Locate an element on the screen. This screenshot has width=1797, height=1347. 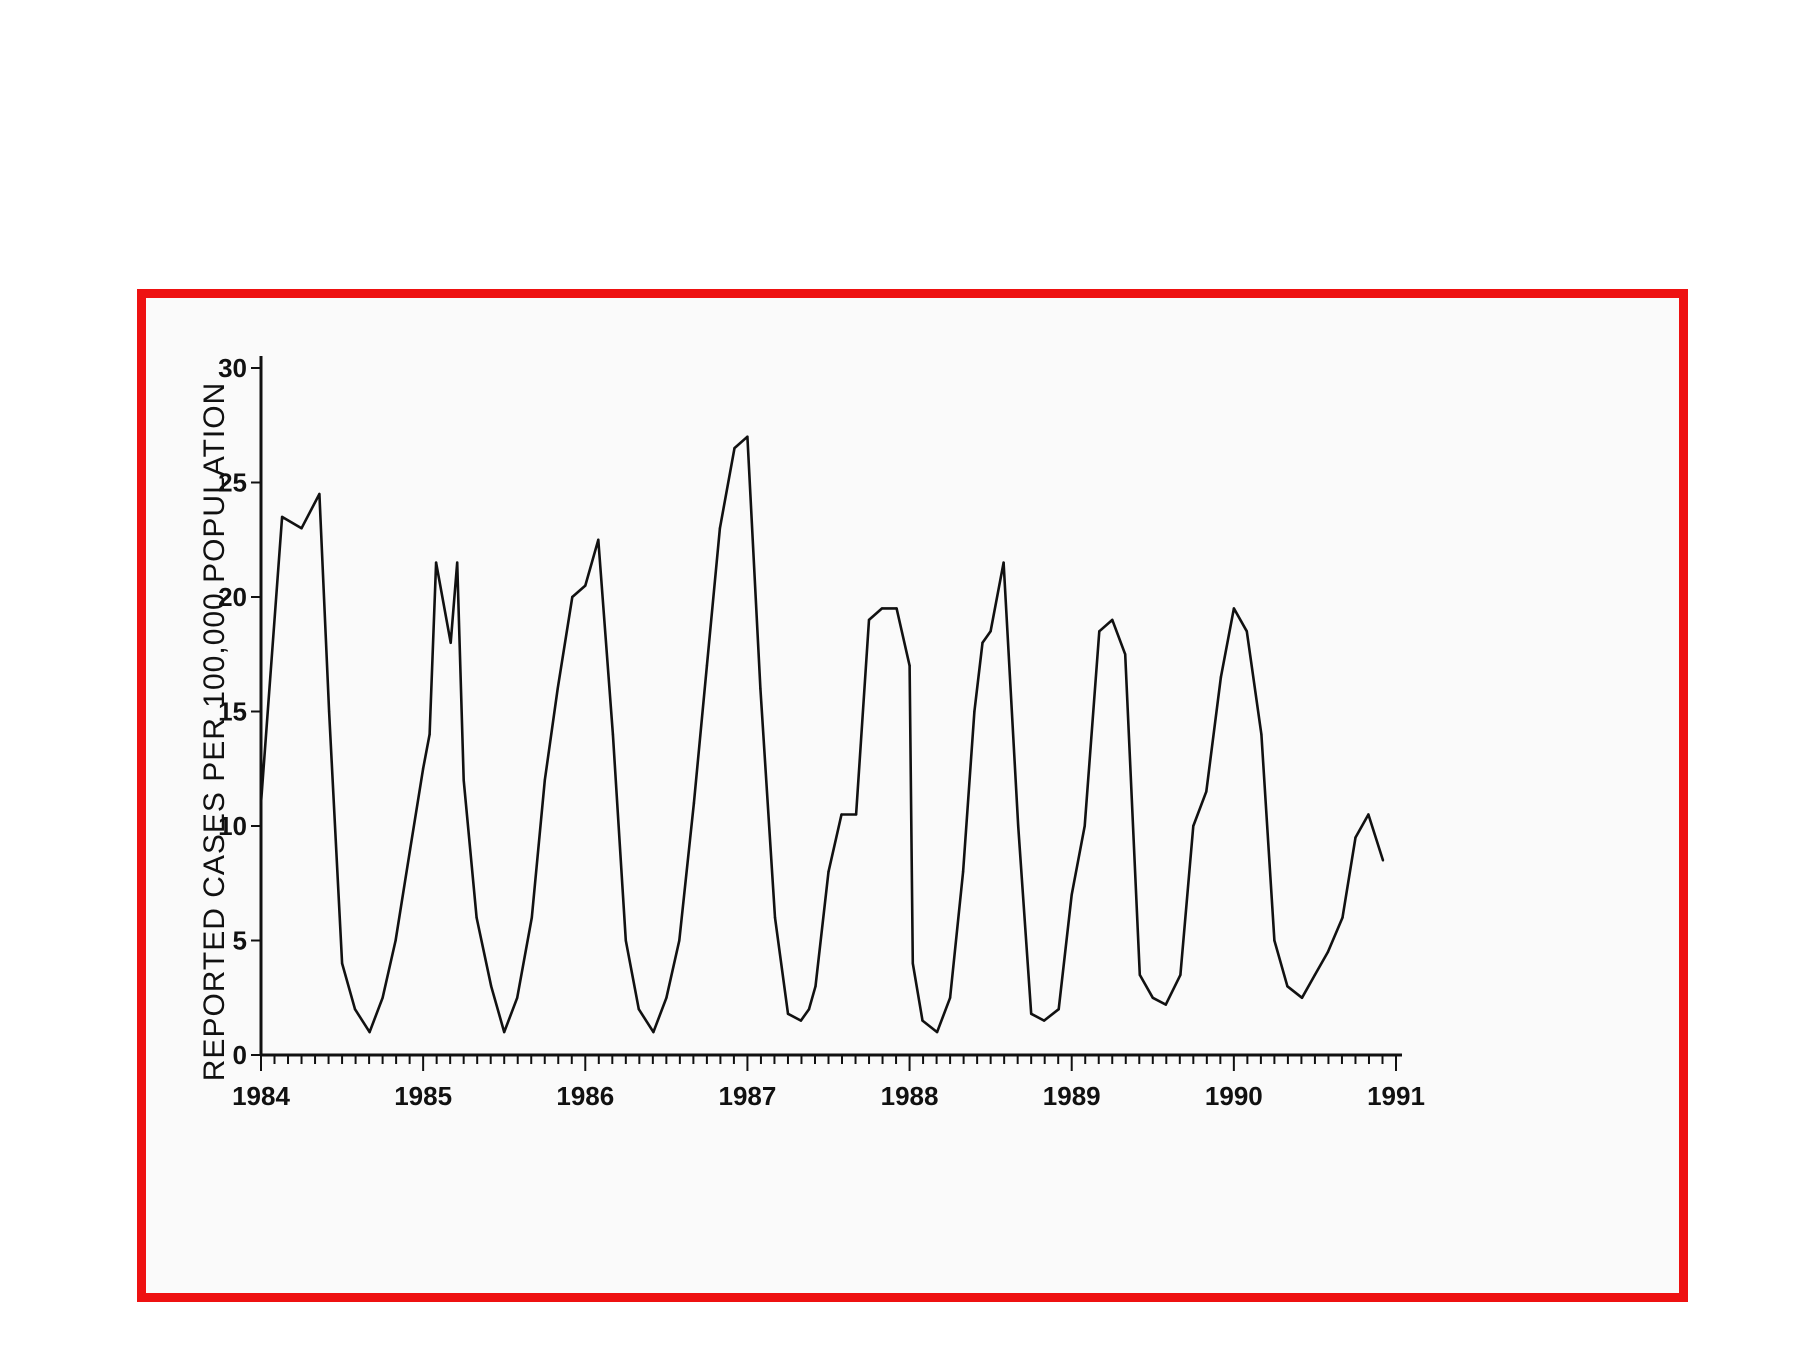
x-tick-label: 1985 is located at coordinates (423, 1096).